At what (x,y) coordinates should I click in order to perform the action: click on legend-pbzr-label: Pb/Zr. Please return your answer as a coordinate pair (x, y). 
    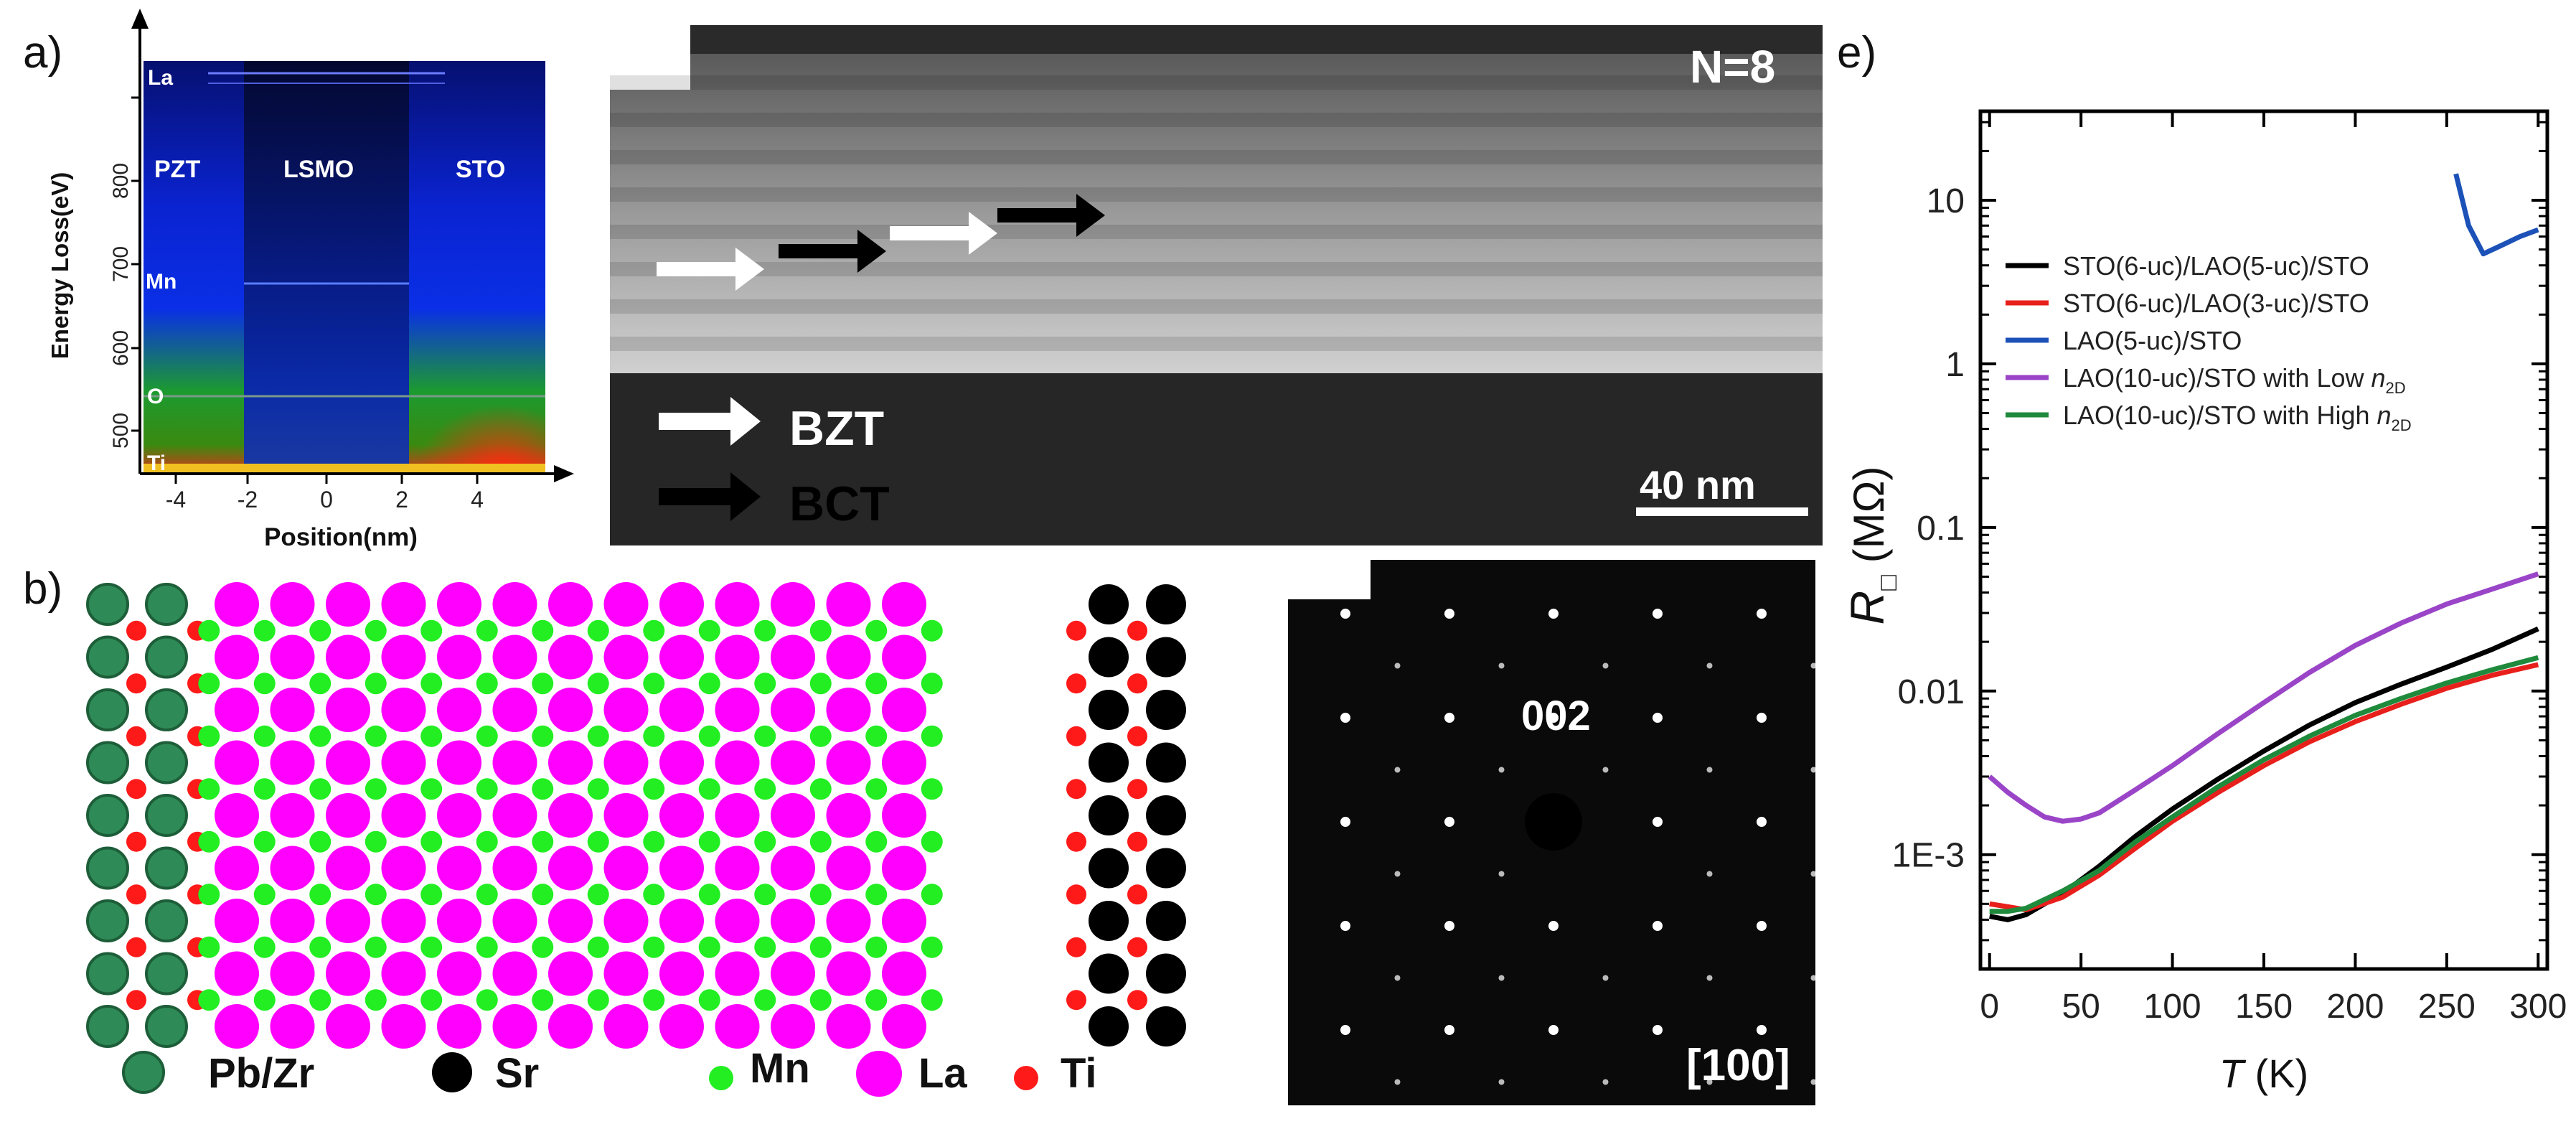
    Looking at the image, I should click on (261, 1073).